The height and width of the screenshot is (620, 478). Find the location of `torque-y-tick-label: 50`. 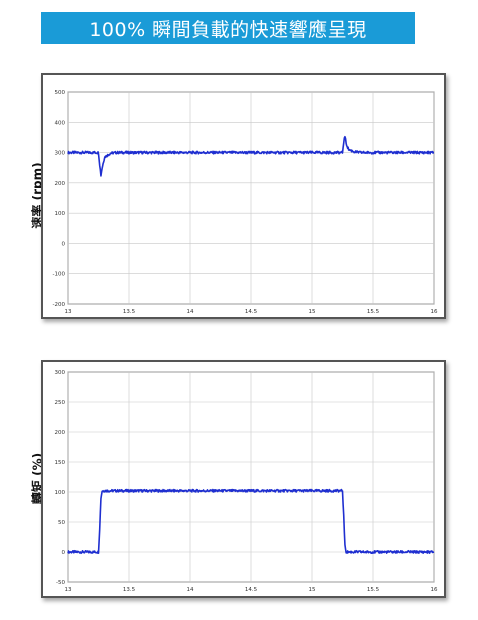

torque-y-tick-label: 50 is located at coordinates (61, 523).